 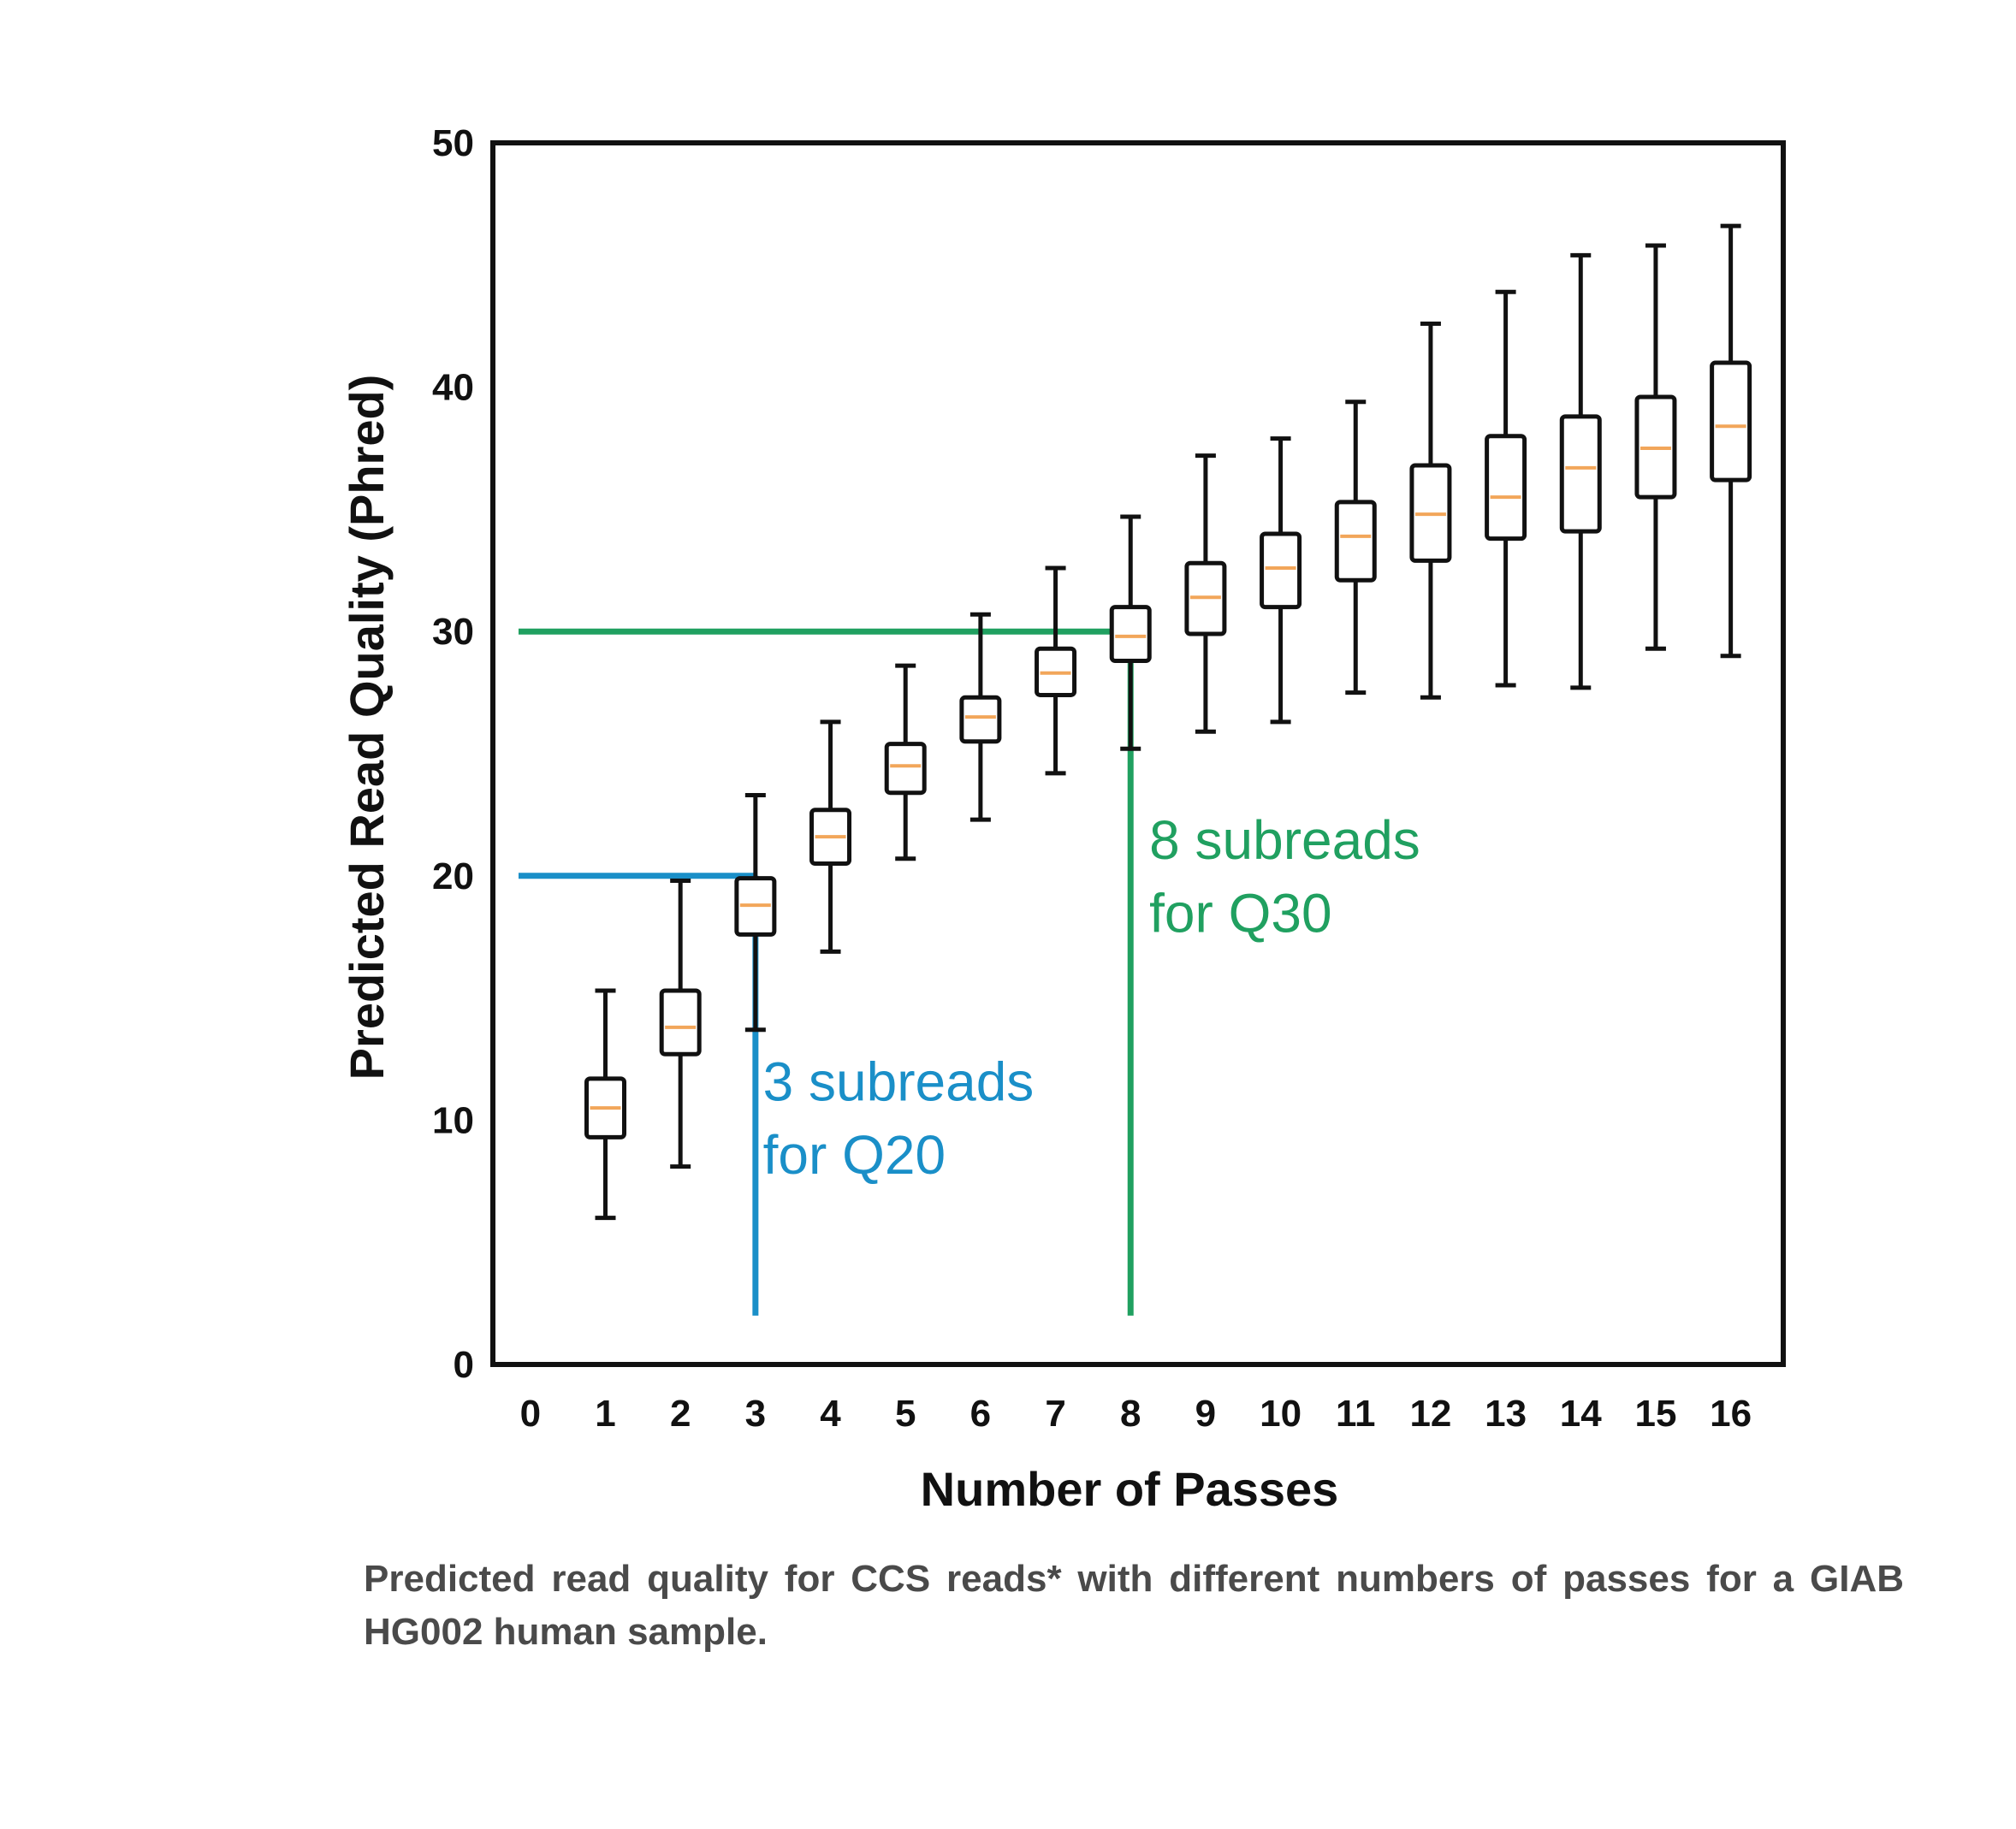 I want to click on x-tick-label: 3, so click(x=755, y=1414).